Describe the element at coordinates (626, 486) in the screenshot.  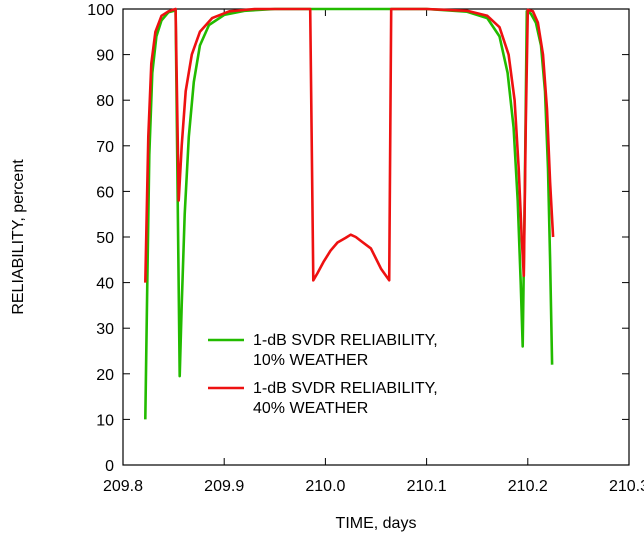
I see `x-tick-label: 210.3` at that location.